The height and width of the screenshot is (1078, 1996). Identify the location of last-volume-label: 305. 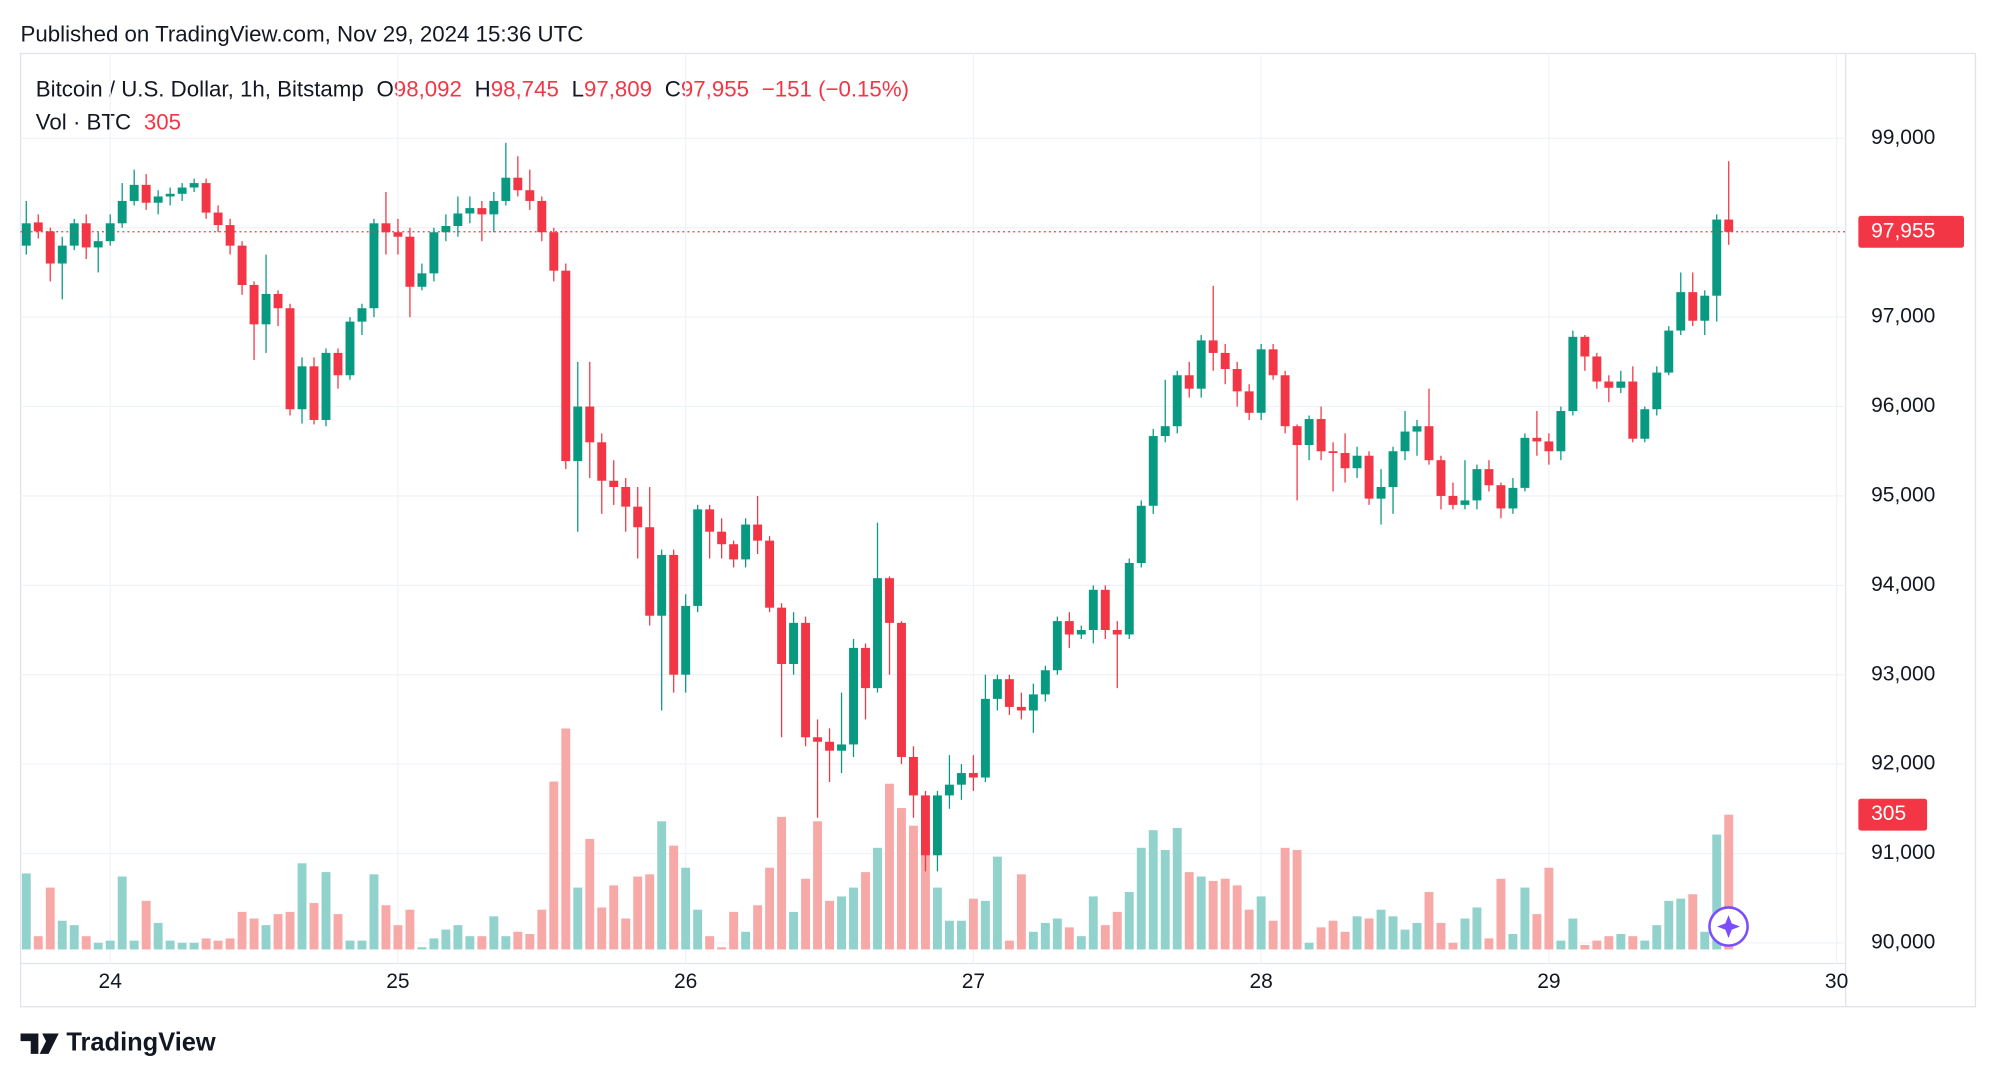
(1888, 813).